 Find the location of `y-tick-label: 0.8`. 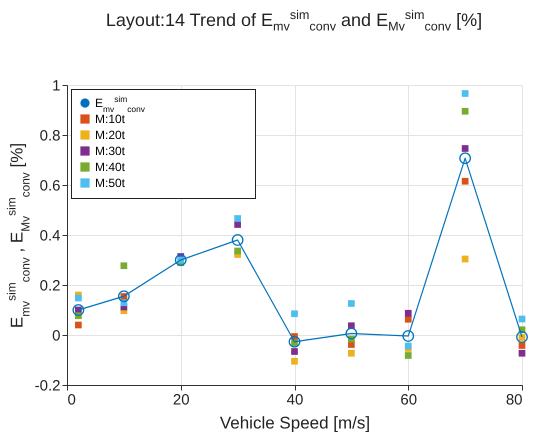

y-tick-label: 0.8 is located at coordinates (50, 136).